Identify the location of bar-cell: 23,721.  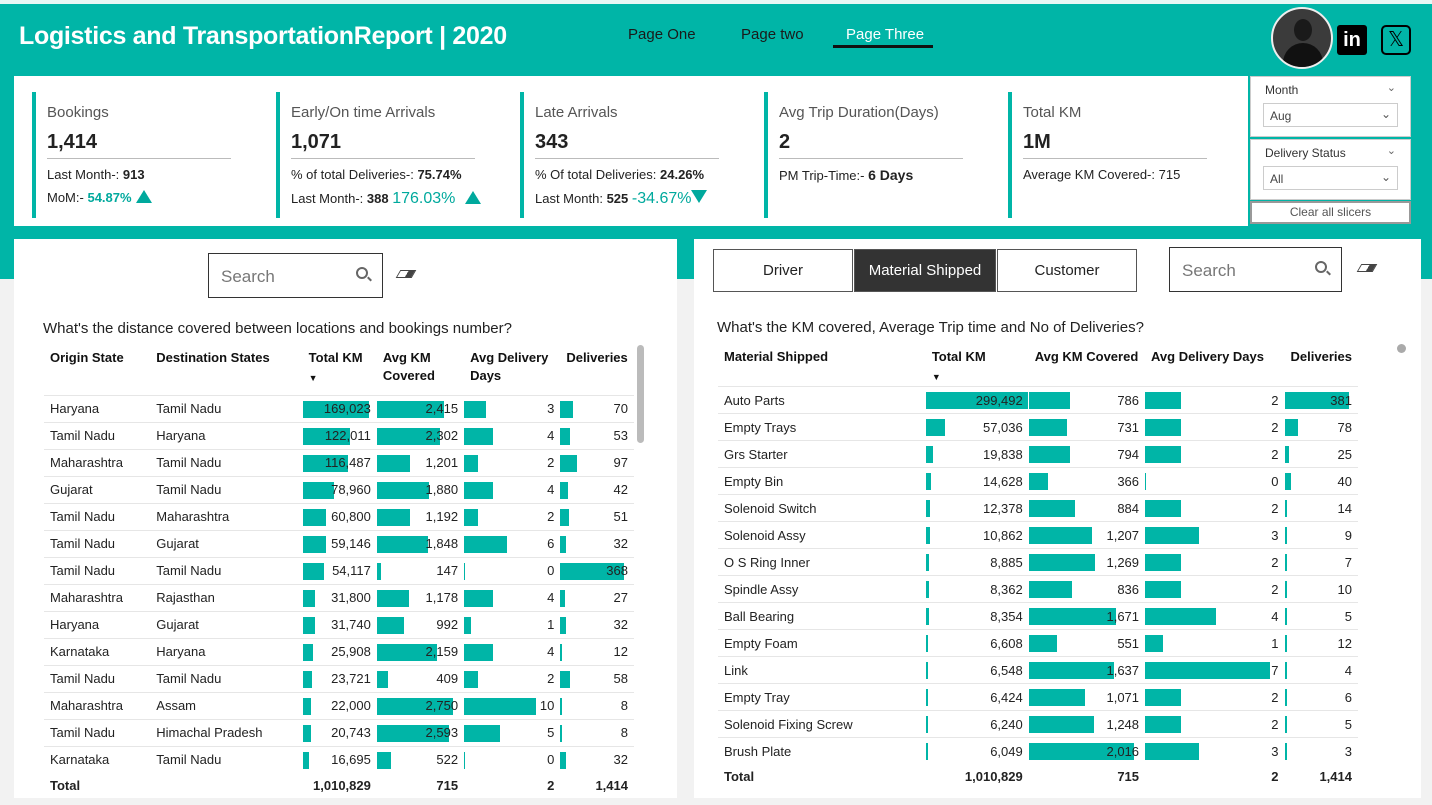
(339, 678).